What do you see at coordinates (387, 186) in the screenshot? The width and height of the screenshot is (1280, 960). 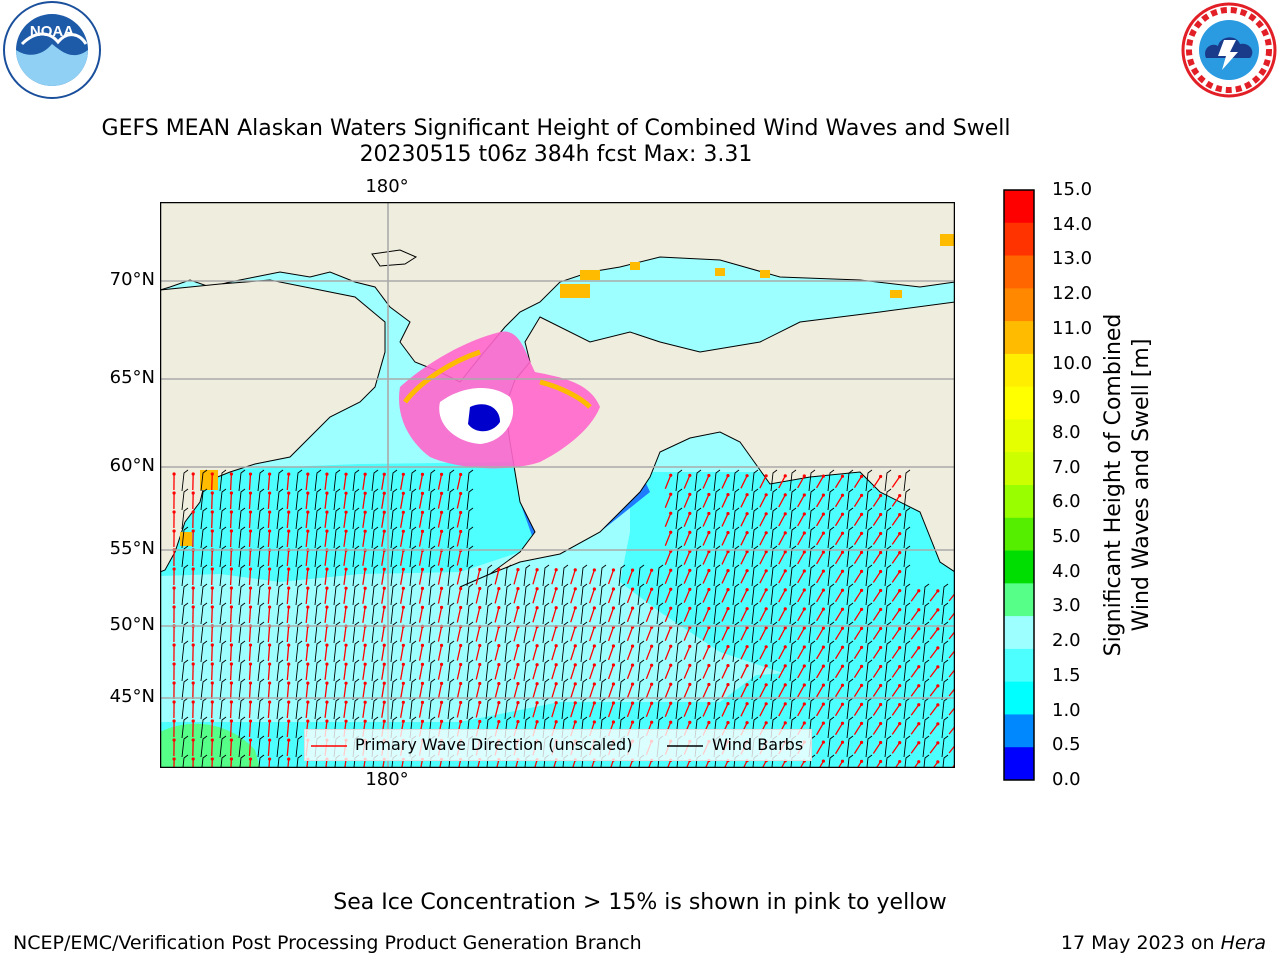 I see `lon-label-top: 180°` at bounding box center [387, 186].